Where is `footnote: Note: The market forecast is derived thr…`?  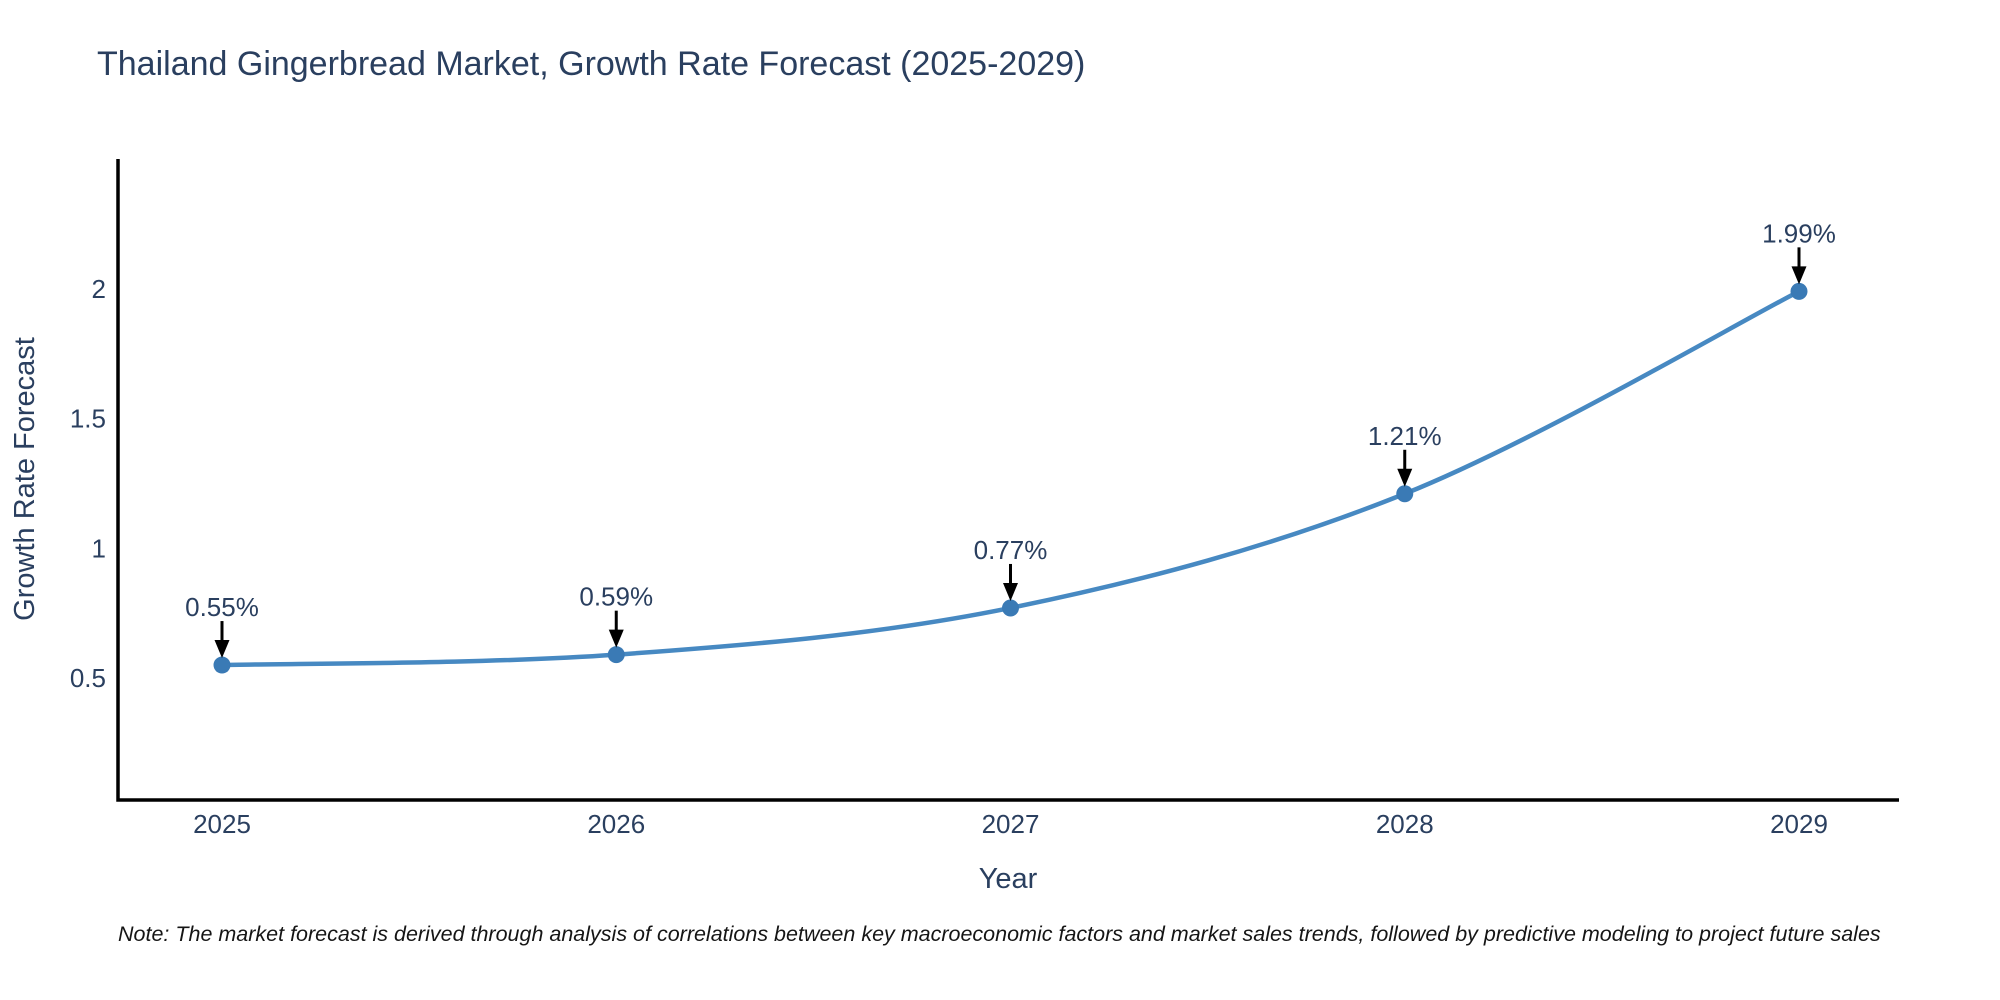
footnote: Note: The market forecast is derived thr… is located at coordinates (999, 934).